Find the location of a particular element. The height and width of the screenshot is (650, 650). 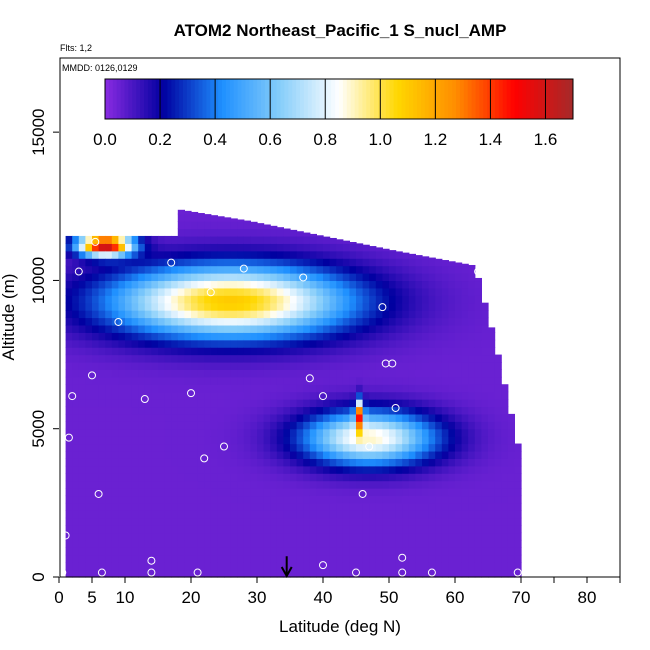

sample-point is located at coordinates (243, 268).